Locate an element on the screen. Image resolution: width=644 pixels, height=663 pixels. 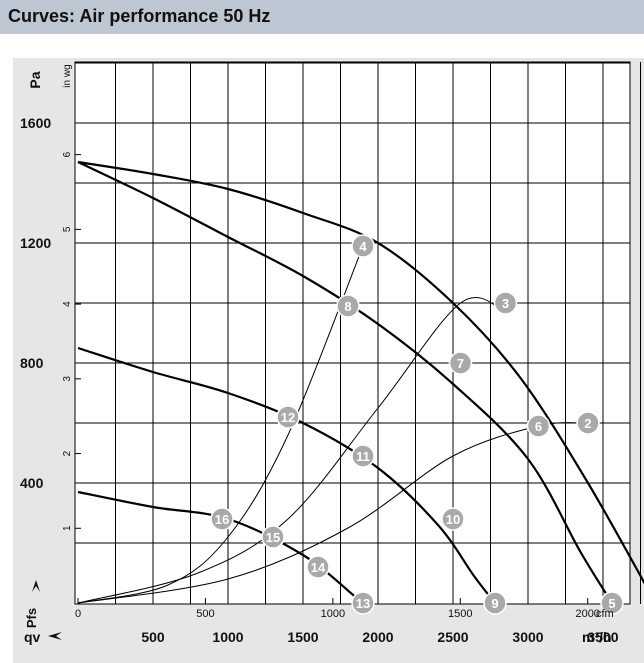
x-tick-label-cfm: 1500 is located at coordinates (460, 614).